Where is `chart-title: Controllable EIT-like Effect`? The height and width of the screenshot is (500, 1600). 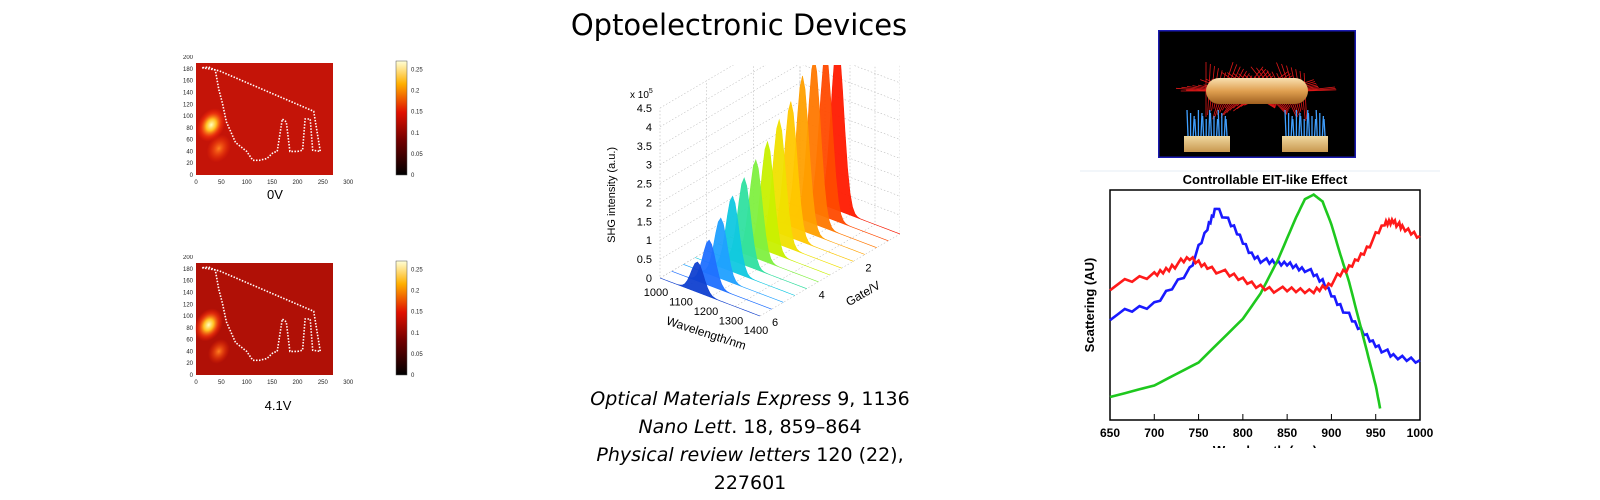 chart-title: Controllable EIT-like Effect is located at coordinates (1265, 179).